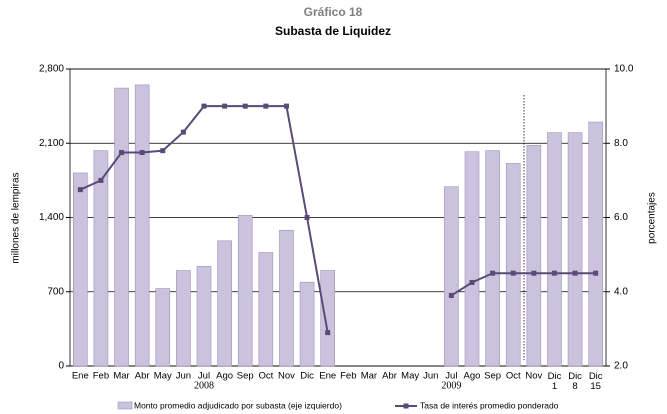 Image resolution: width=667 pixels, height=414 pixels. I want to click on legend-label: Tasa de interés promedio ponderado, so click(489, 405).